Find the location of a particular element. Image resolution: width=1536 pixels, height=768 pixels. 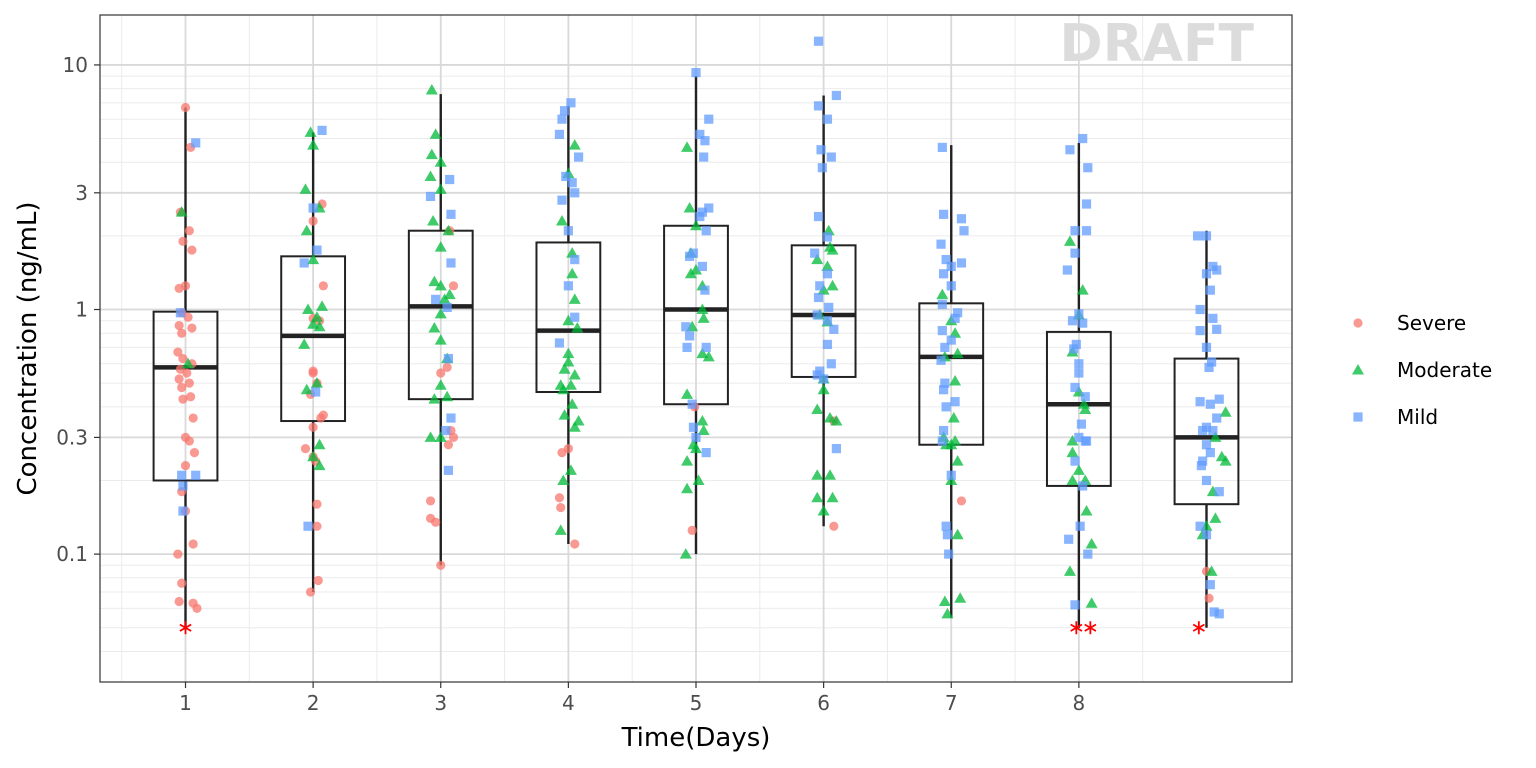

legend: Severe Moderate Mild is located at coordinates (1422, 370).